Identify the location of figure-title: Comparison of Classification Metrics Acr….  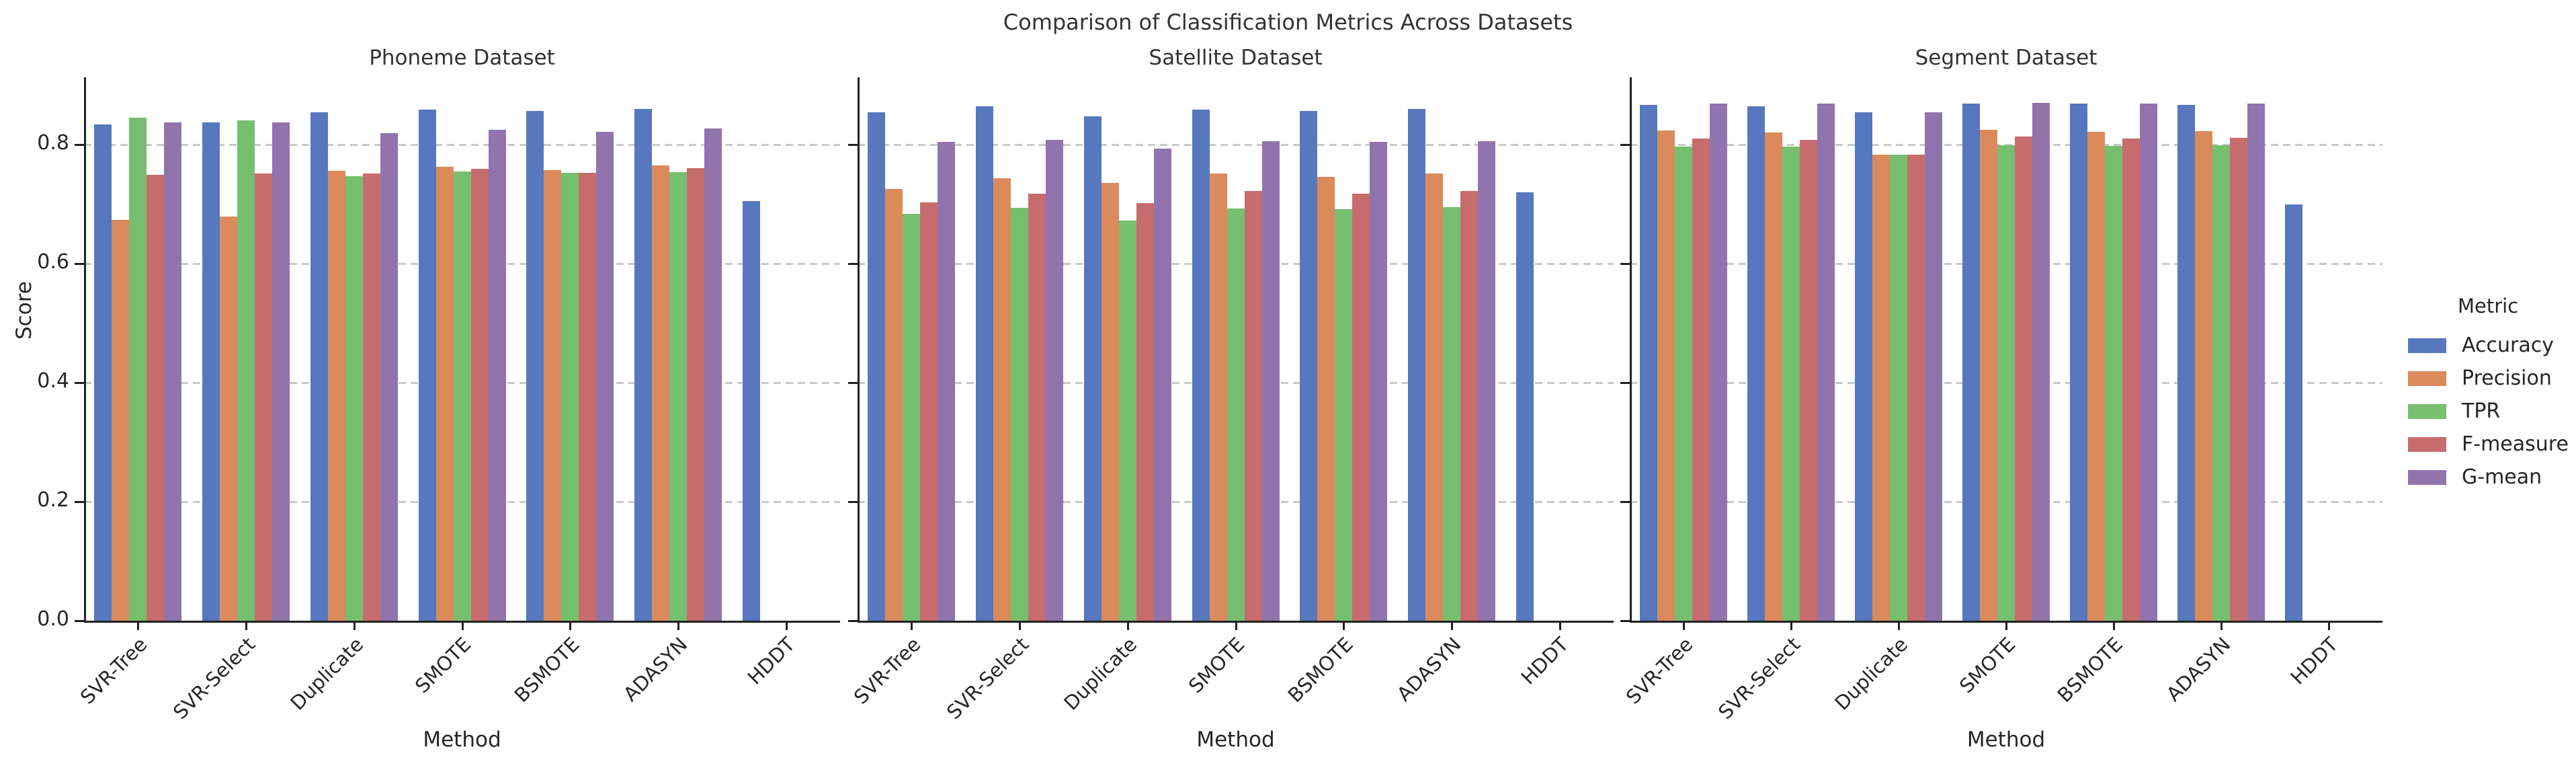
(1288, 22).